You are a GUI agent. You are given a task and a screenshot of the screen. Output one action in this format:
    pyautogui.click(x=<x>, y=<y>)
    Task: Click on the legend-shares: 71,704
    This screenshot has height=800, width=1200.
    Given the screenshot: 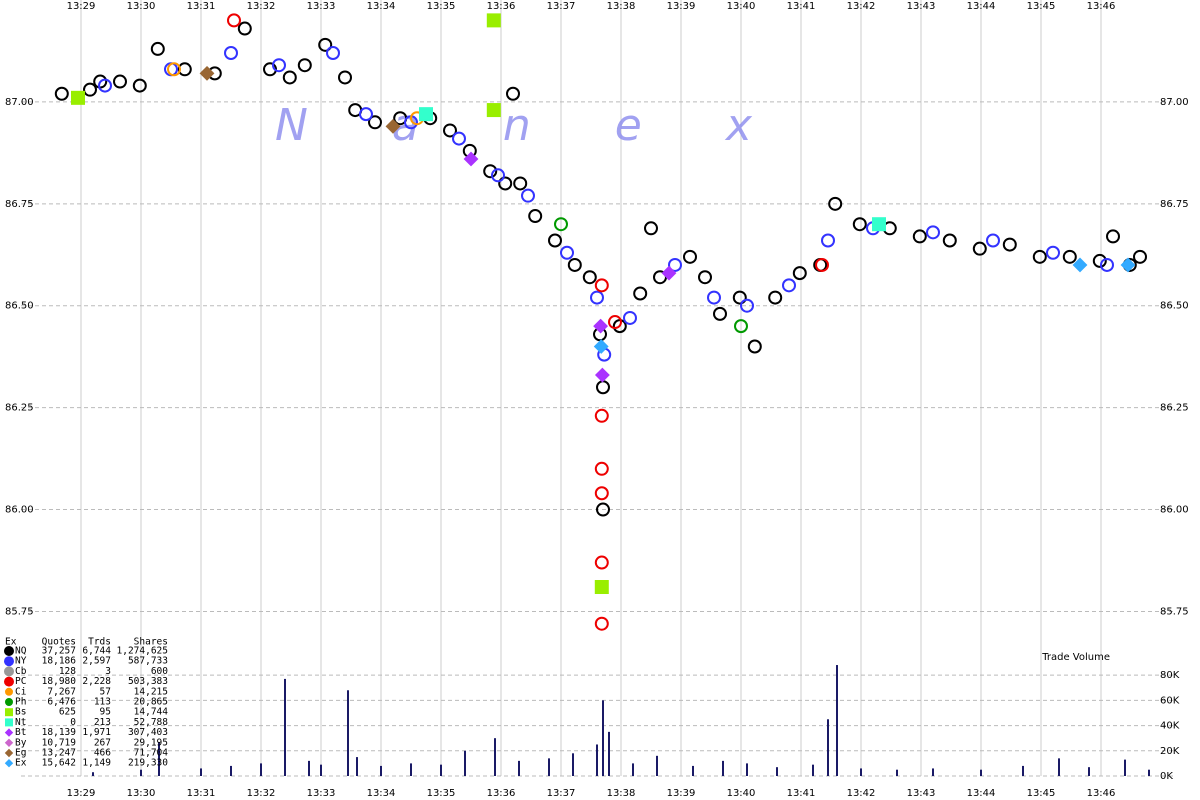 What is the action you would take?
    pyautogui.click(x=151, y=753)
    